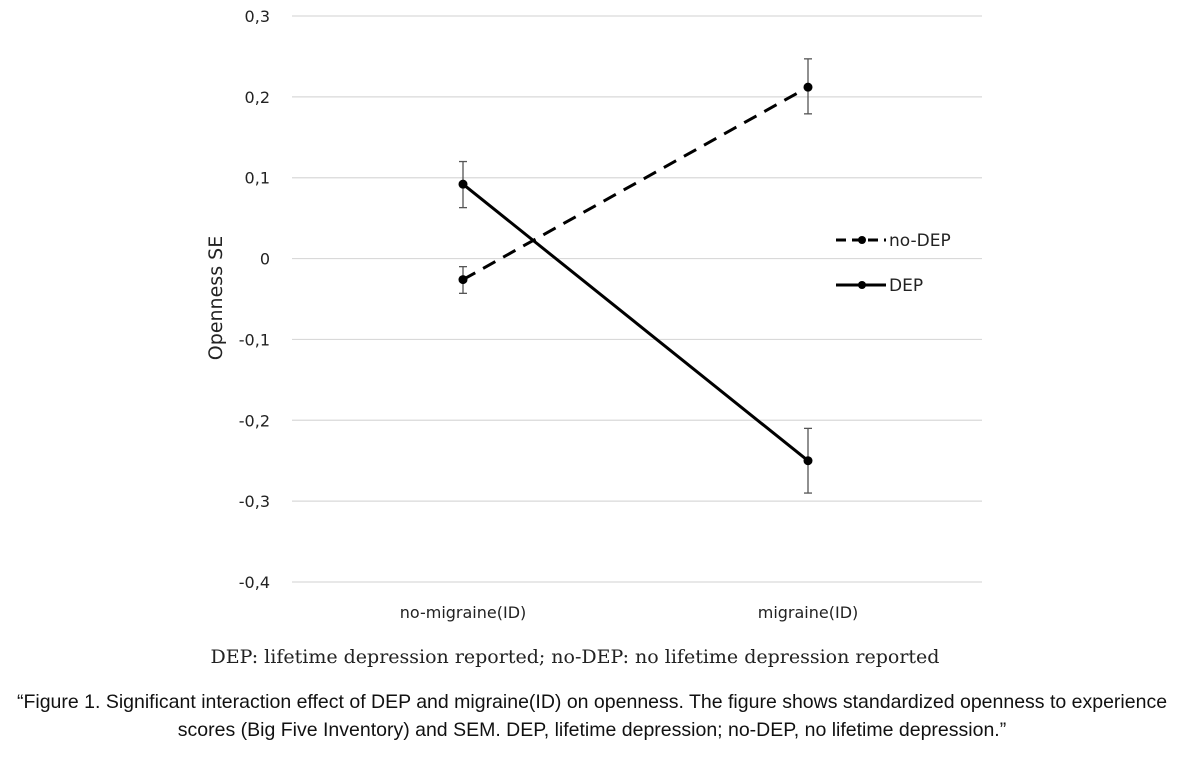 The height and width of the screenshot is (760, 1184). Describe the element at coordinates (254, 299) in the screenshot. I see `y-tick-labels: 0,3 0,2 0,1 0 -0,1 -0,2 -0,3 -0,4` at that location.